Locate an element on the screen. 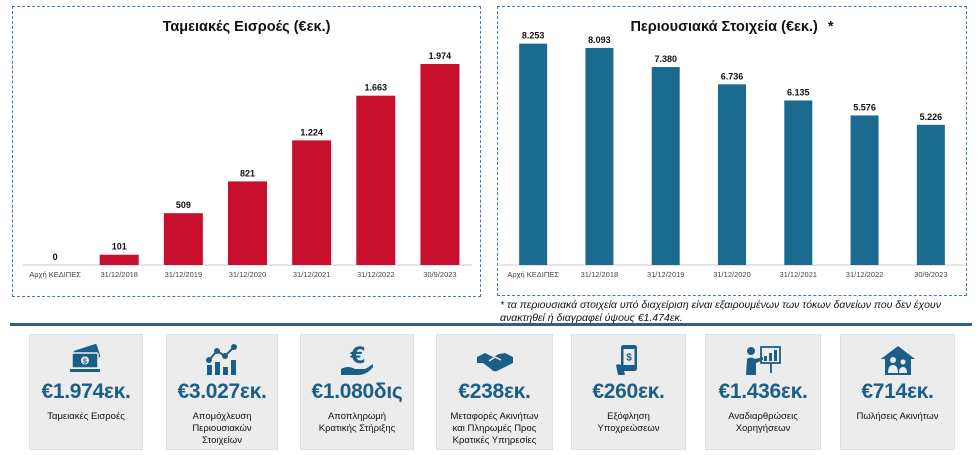  stat-label: Αναδιαρθρώσεις Χορηγήσεων is located at coordinates (763, 422).